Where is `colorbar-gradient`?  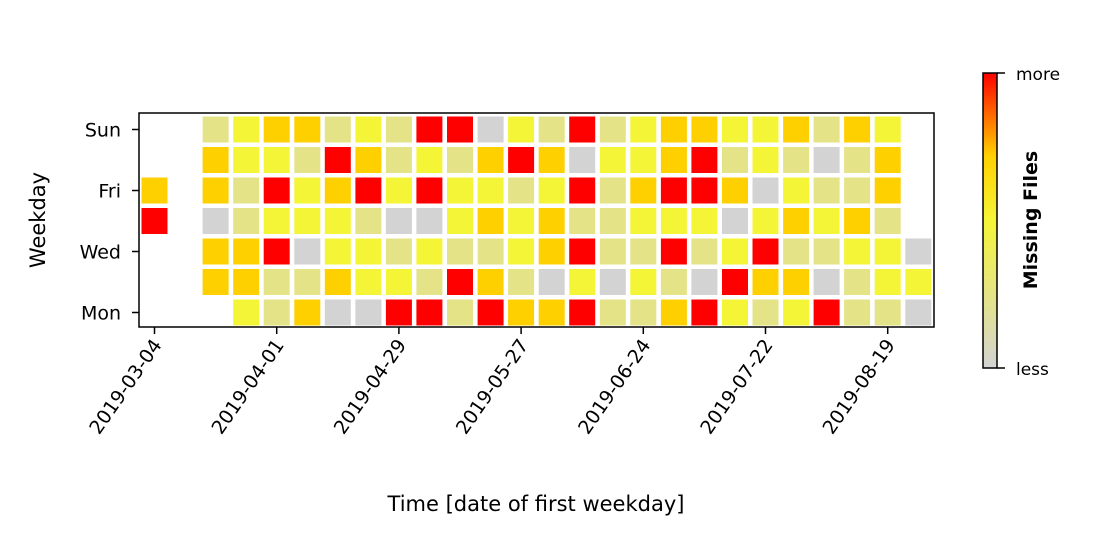
colorbar-gradient is located at coordinates (990, 220).